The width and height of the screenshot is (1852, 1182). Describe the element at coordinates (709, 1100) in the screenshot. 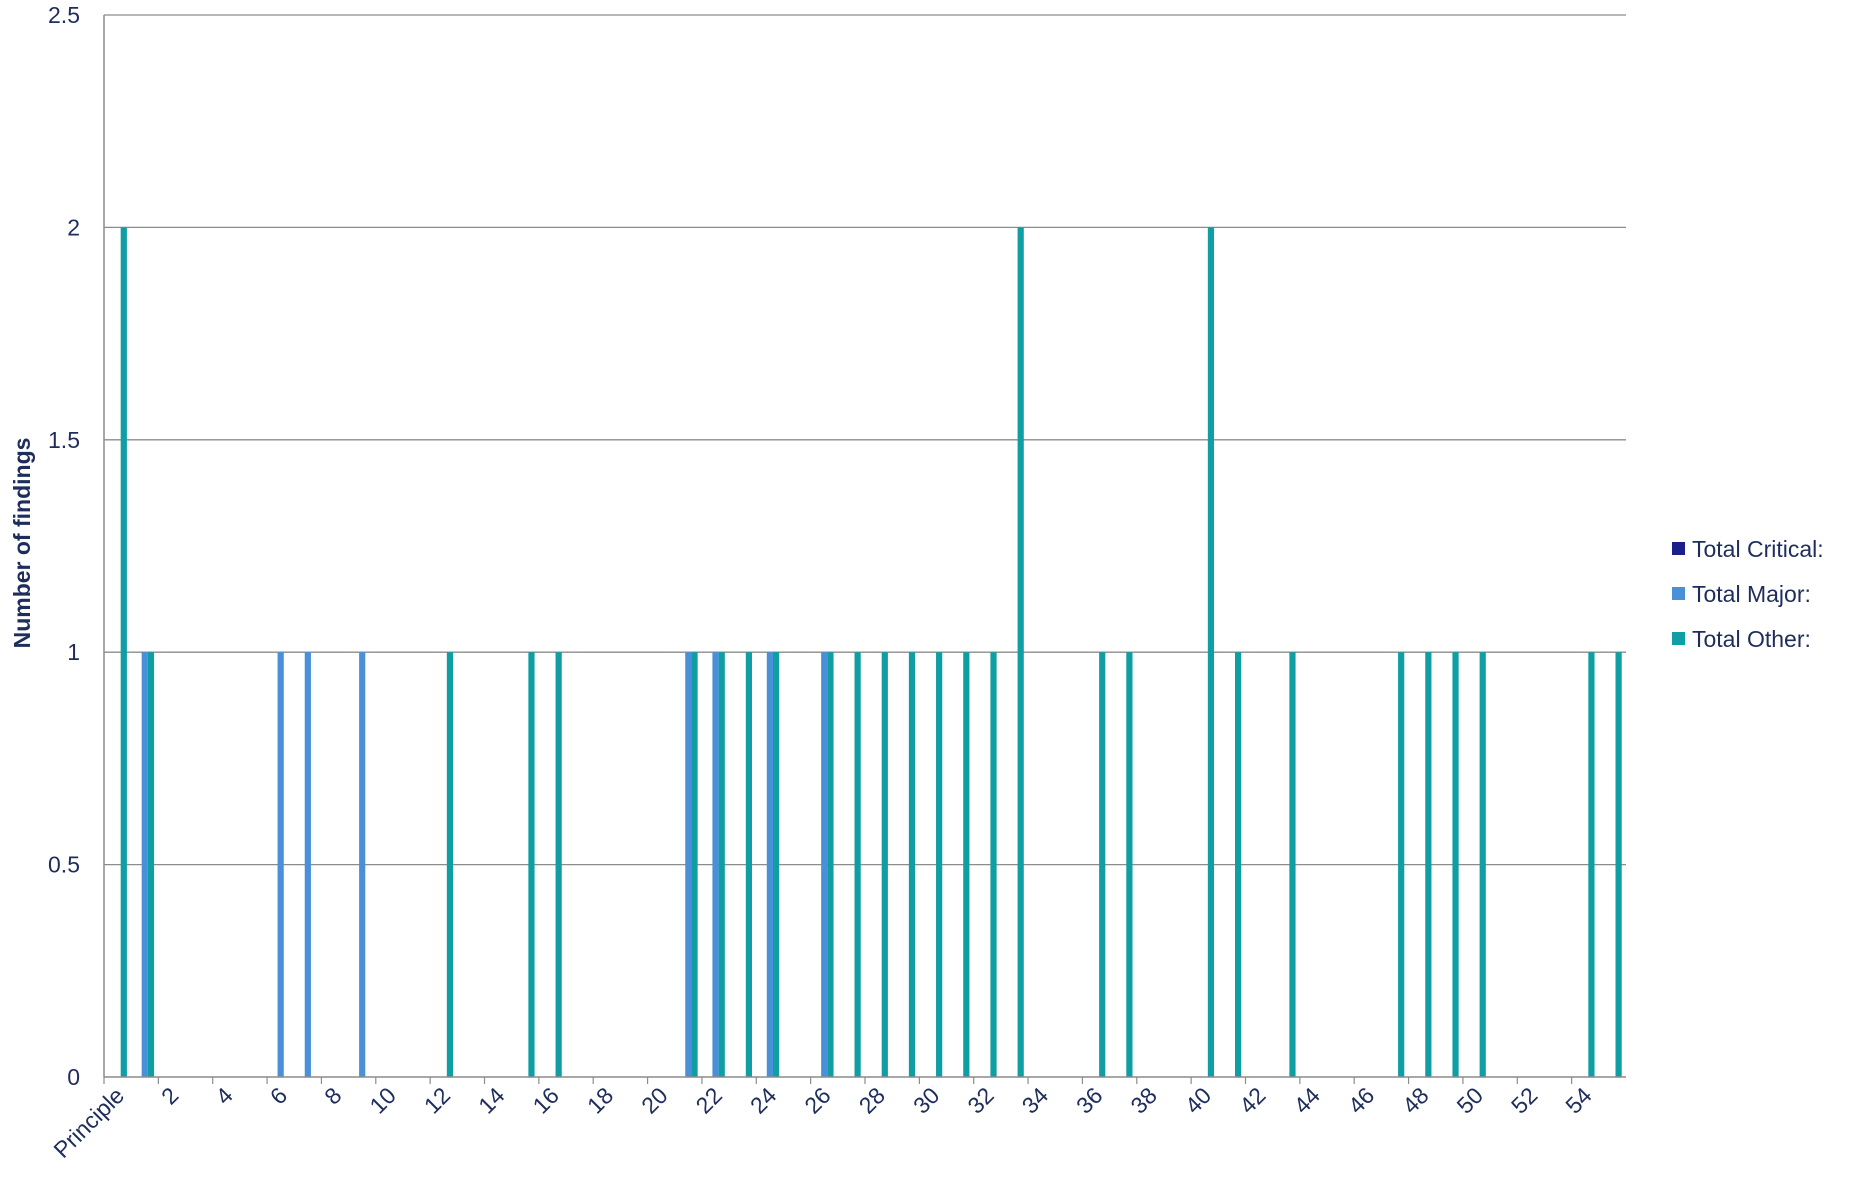

I see `x-tick-label: 22` at that location.